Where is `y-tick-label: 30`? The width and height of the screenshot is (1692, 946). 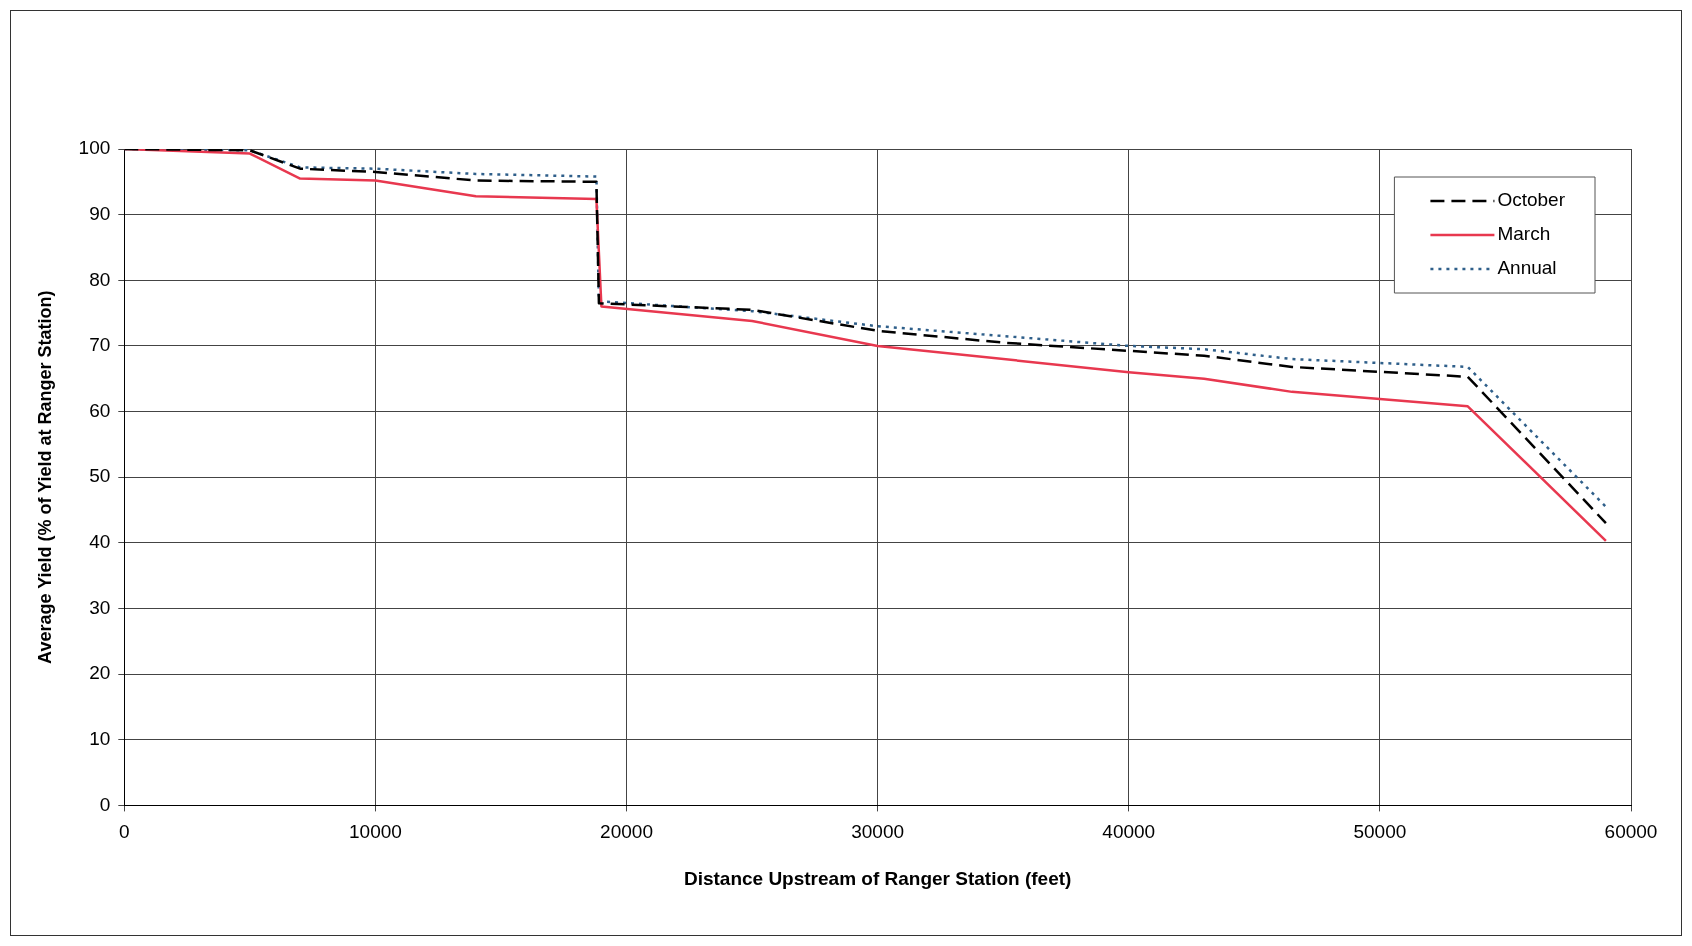
y-tick-label: 30 is located at coordinates (100, 607).